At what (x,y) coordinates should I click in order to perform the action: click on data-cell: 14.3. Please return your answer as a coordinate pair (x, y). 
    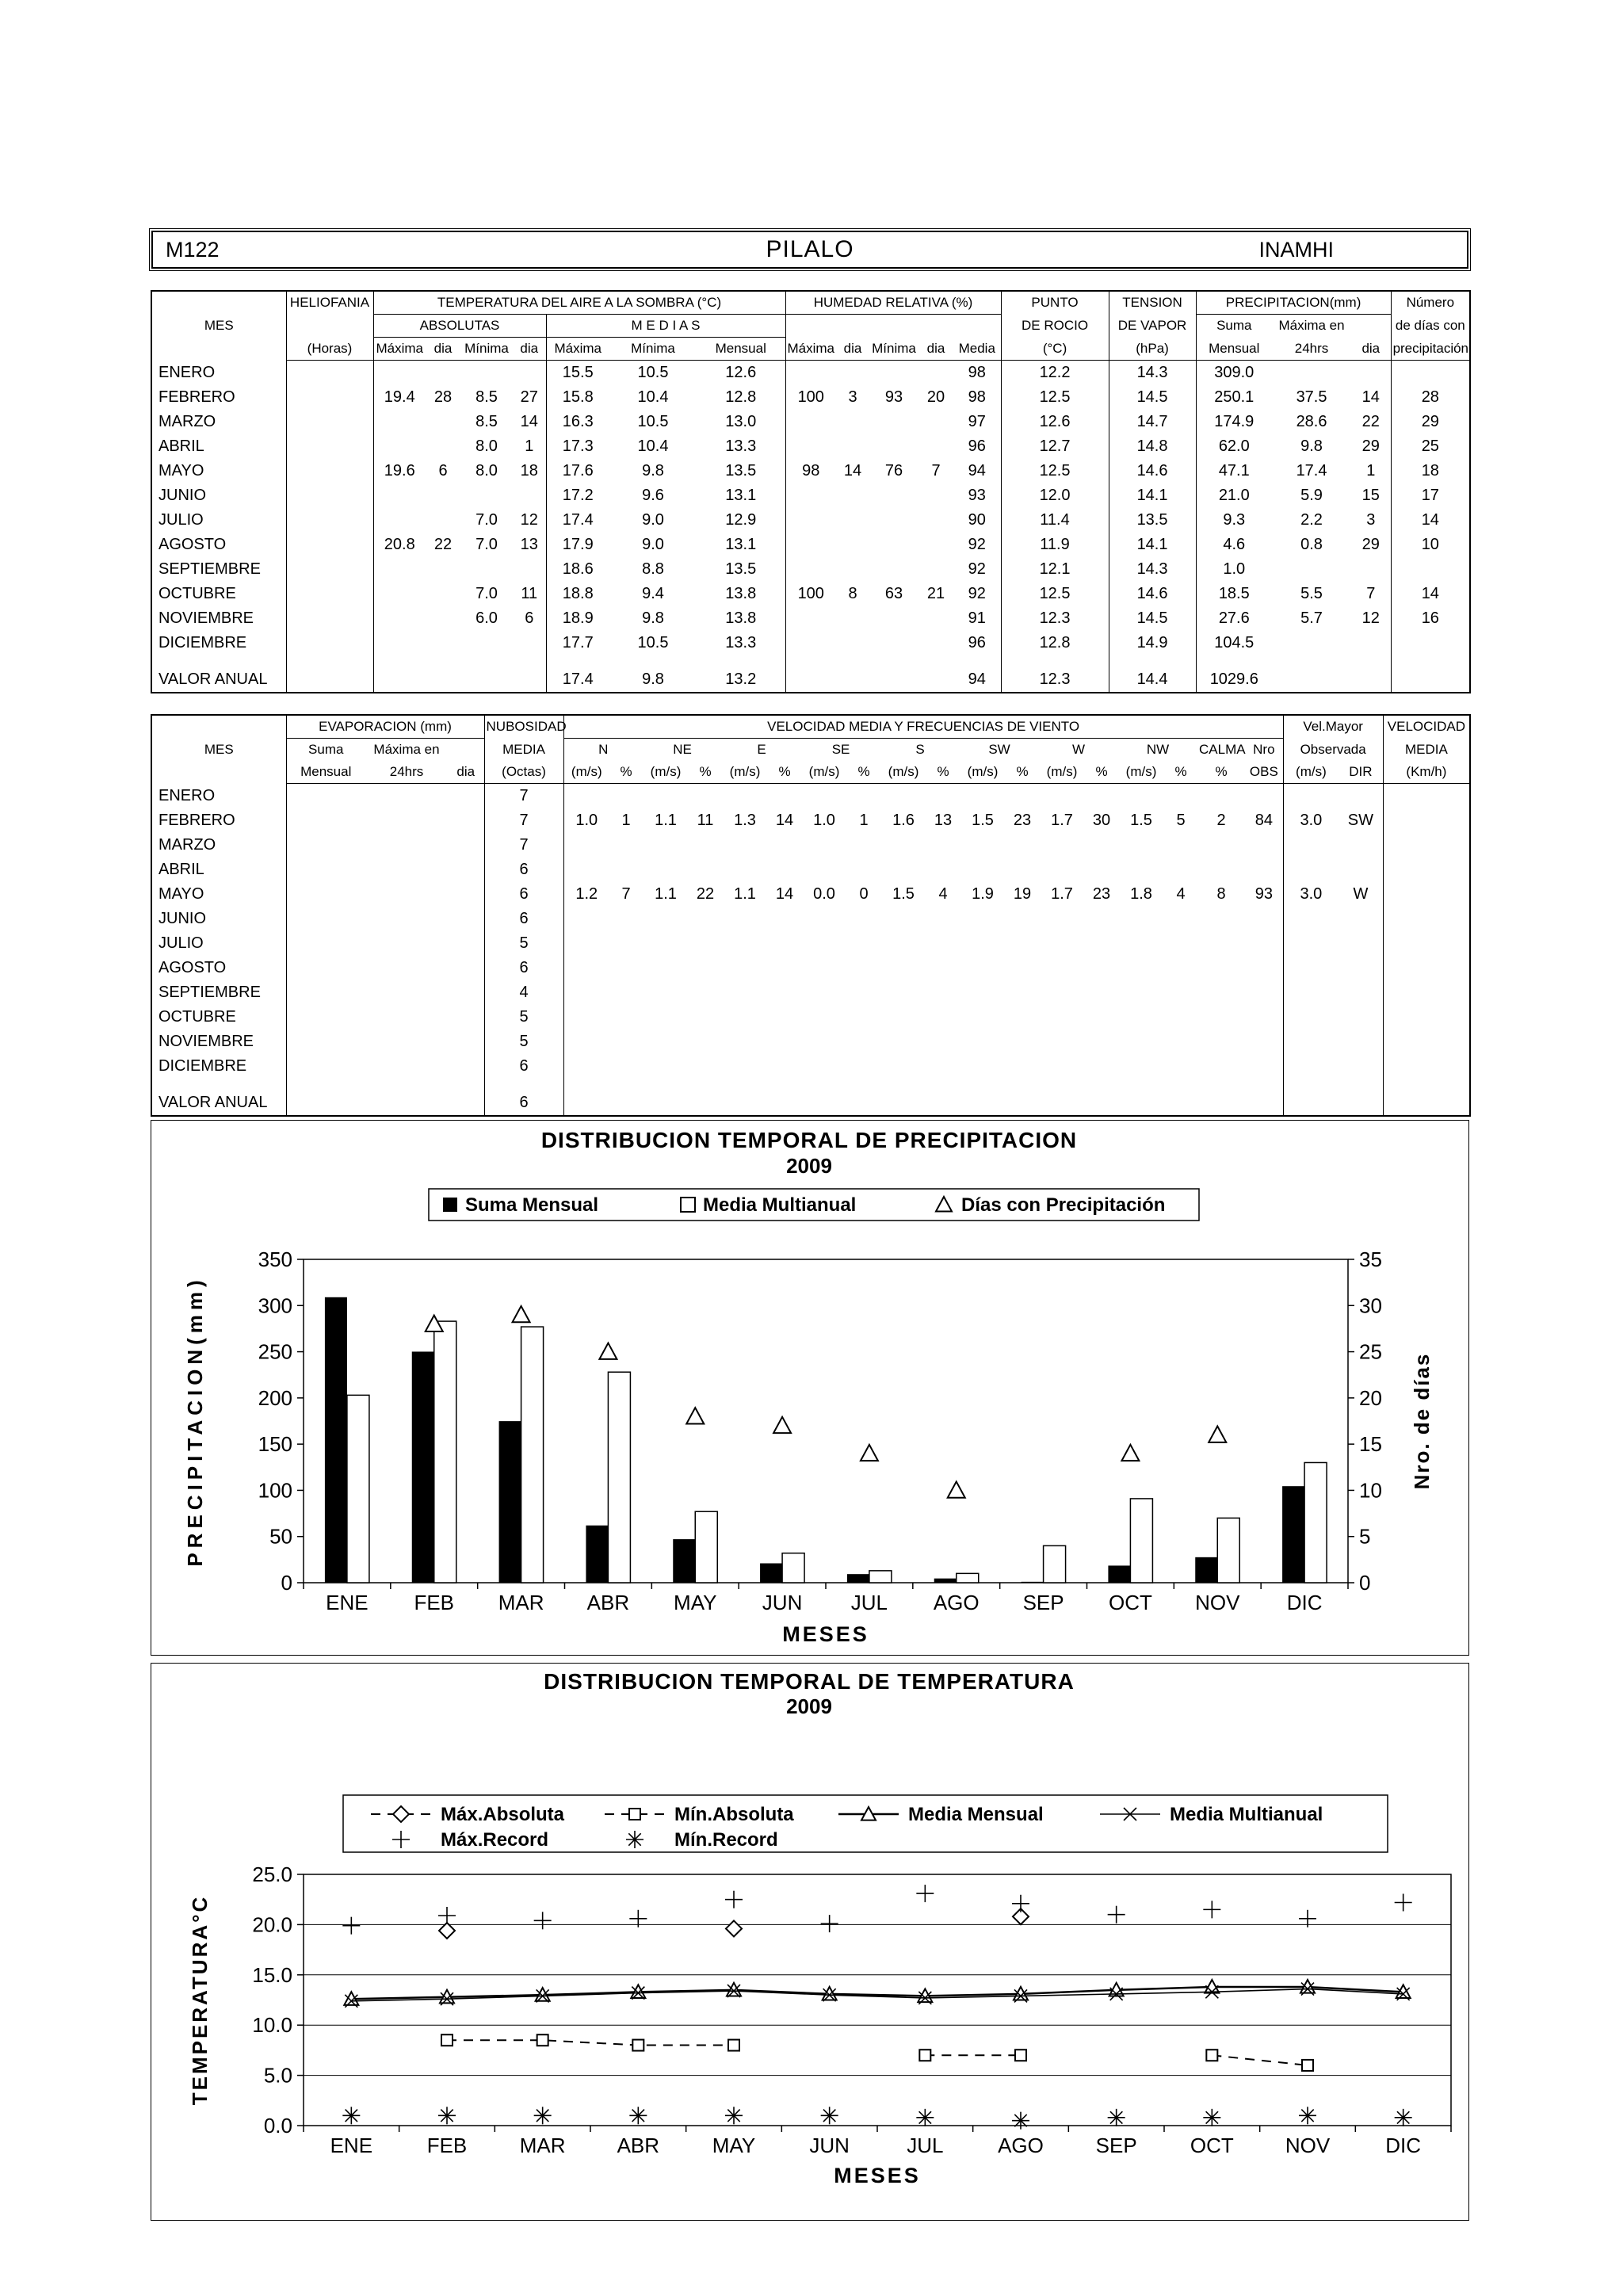
    Looking at the image, I should click on (1152, 569).